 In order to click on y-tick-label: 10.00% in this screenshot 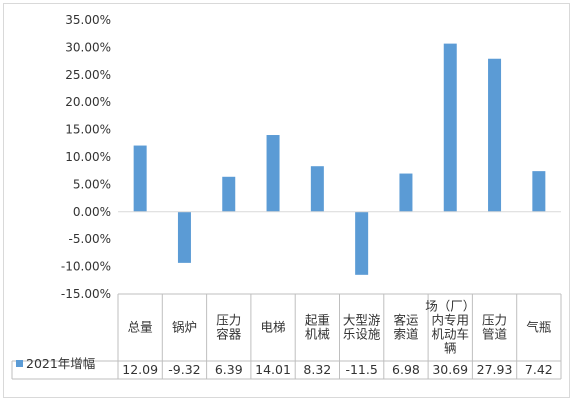, I will do `click(88, 157)`.